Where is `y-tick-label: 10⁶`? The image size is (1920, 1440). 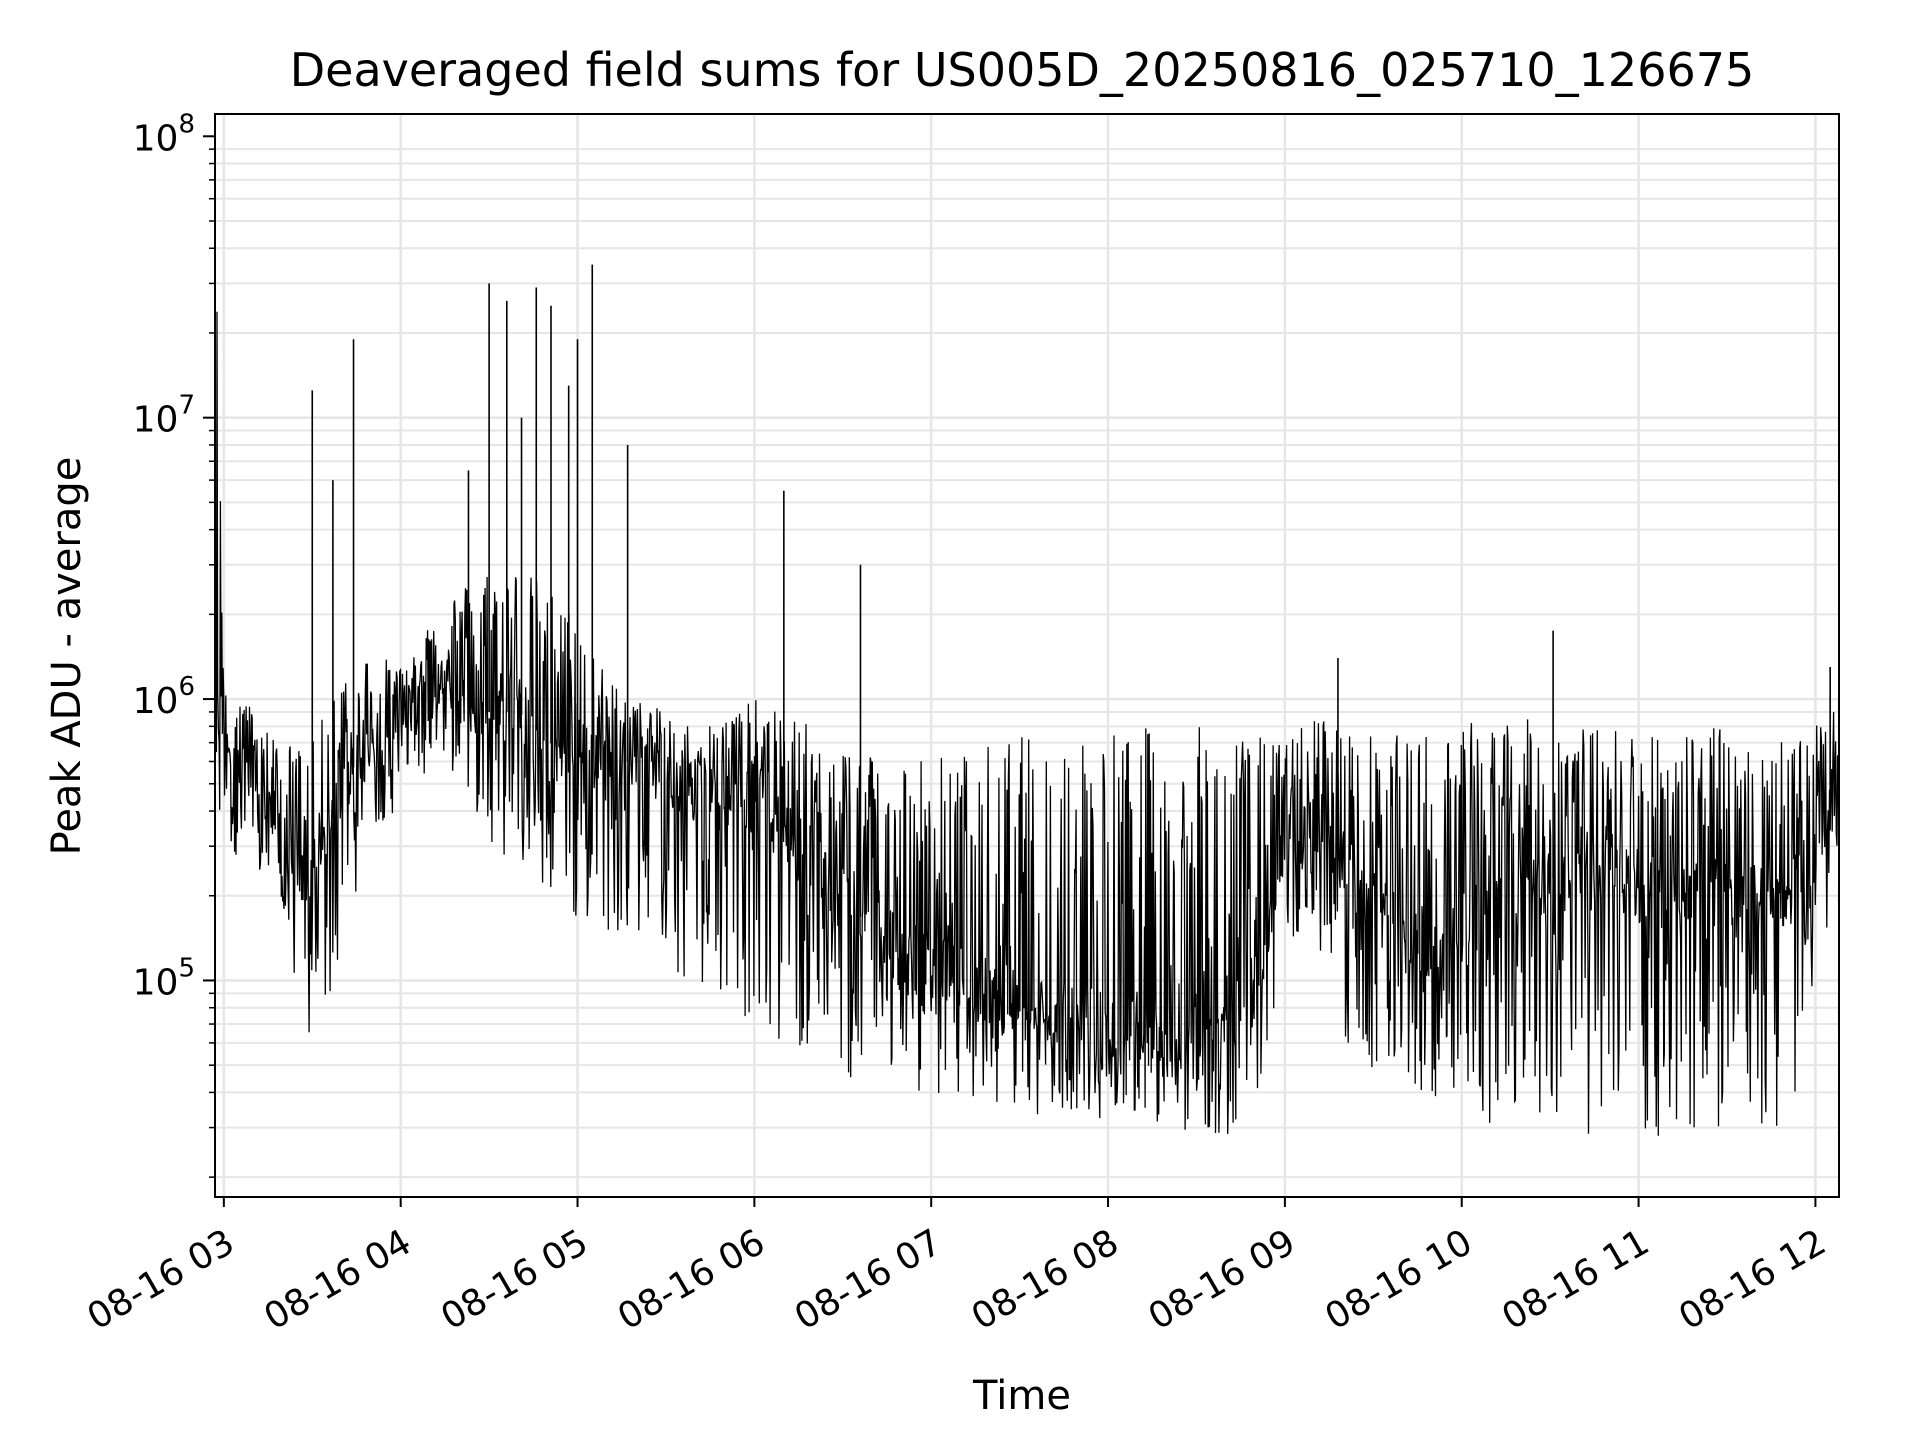
y-tick-label: 10⁶ is located at coordinates (164, 697).